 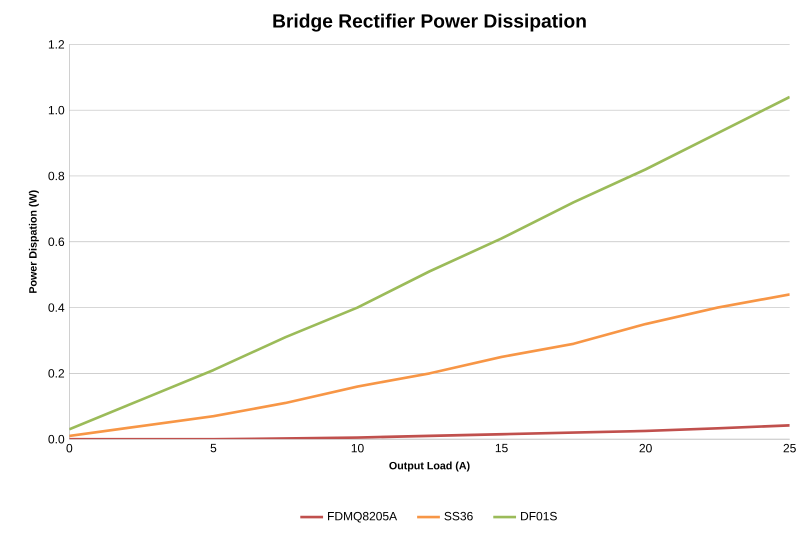 I want to click on legend-label: DF01S, so click(x=539, y=516).